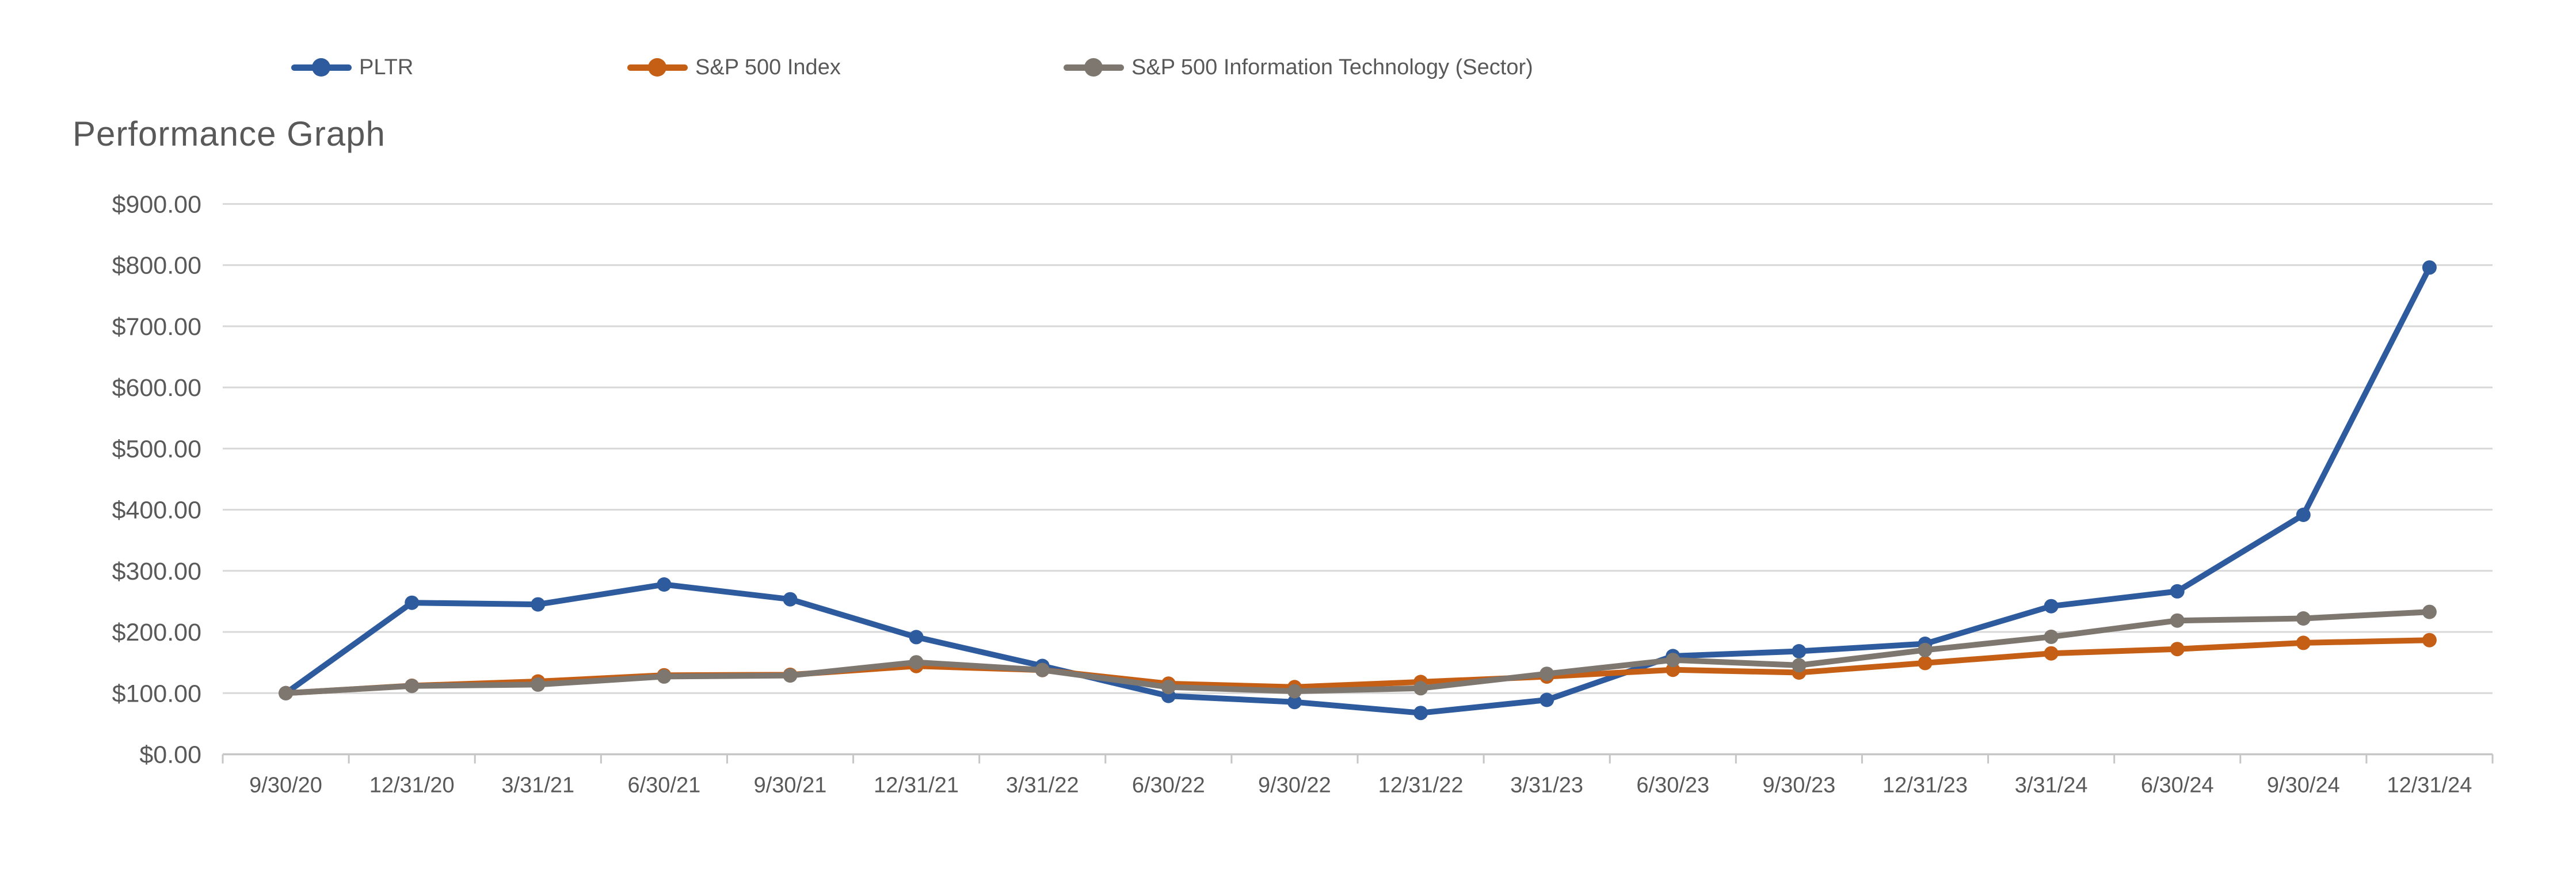 Image resolution: width=2576 pixels, height=895 pixels. I want to click on x-axis-category-label: 9/30/22, so click(1294, 785).